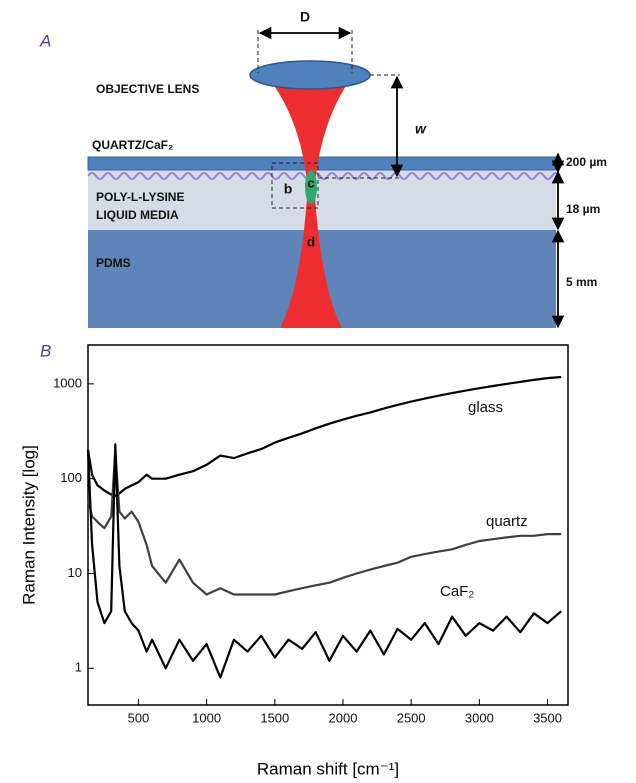 The height and width of the screenshot is (783, 636). What do you see at coordinates (328, 768) in the screenshot?
I see `x-axis-label: Raman shift [cm⁻¹]` at bounding box center [328, 768].